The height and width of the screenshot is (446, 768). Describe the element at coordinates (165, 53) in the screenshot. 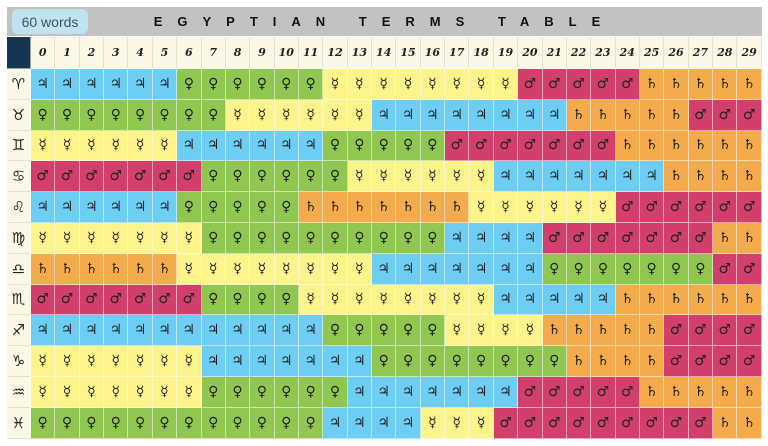

I see `degree-header: 5` at that location.